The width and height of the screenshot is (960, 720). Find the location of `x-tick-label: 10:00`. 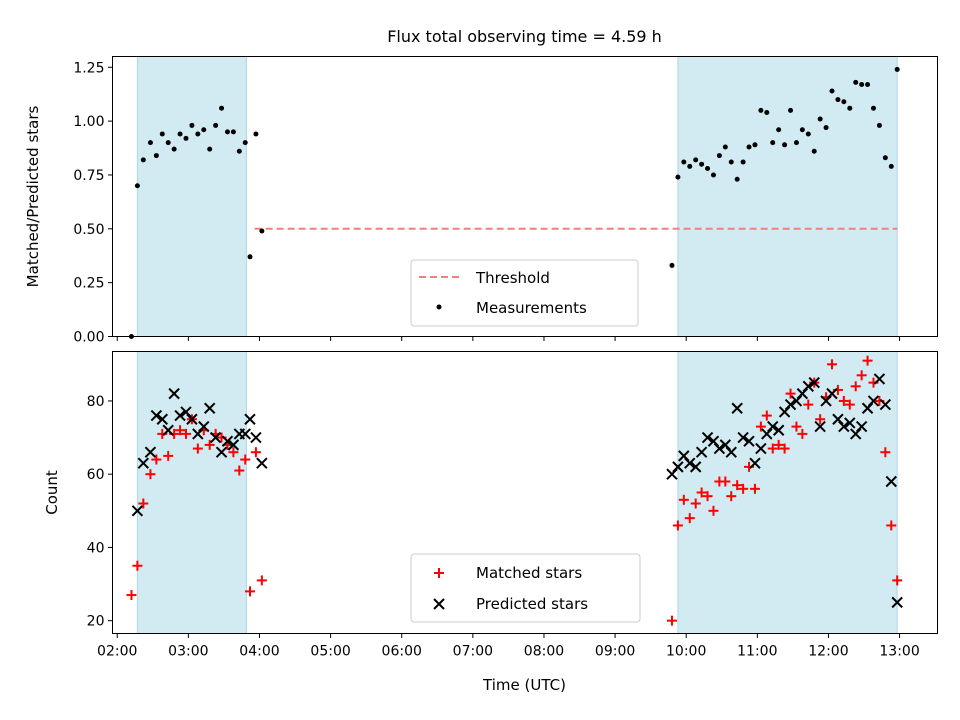

x-tick-label: 10:00 is located at coordinates (686, 652).